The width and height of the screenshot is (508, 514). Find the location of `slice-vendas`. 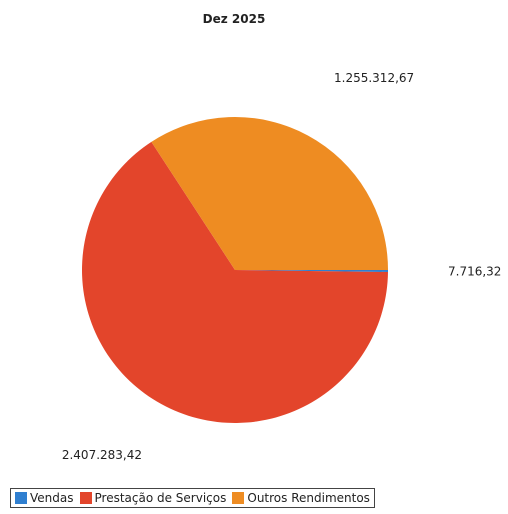

slice-vendas is located at coordinates (312, 271).